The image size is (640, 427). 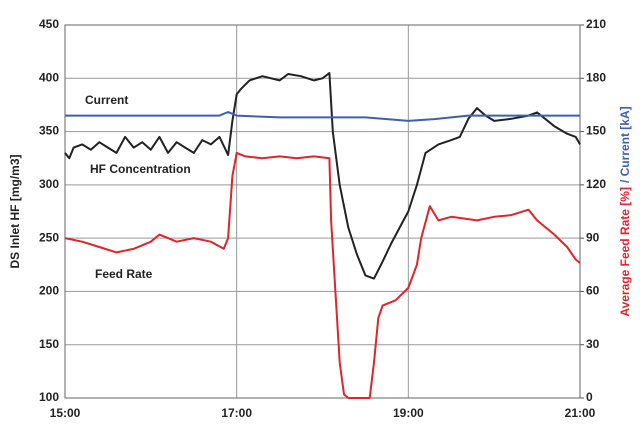 What do you see at coordinates (596, 24) in the screenshot?
I see `y2-tick-label: 210` at bounding box center [596, 24].